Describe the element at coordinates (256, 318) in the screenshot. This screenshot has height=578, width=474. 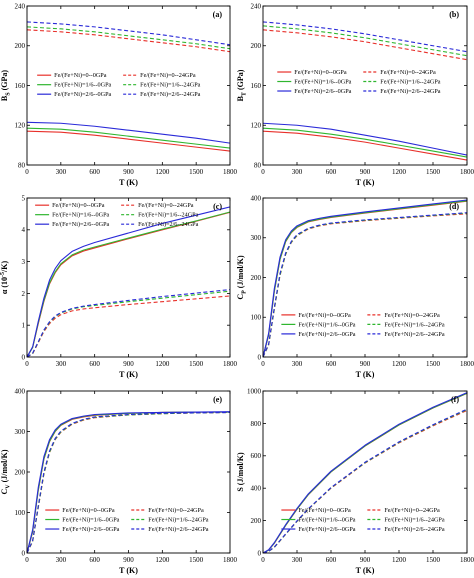
I see `y-tick-label: 100` at that location.